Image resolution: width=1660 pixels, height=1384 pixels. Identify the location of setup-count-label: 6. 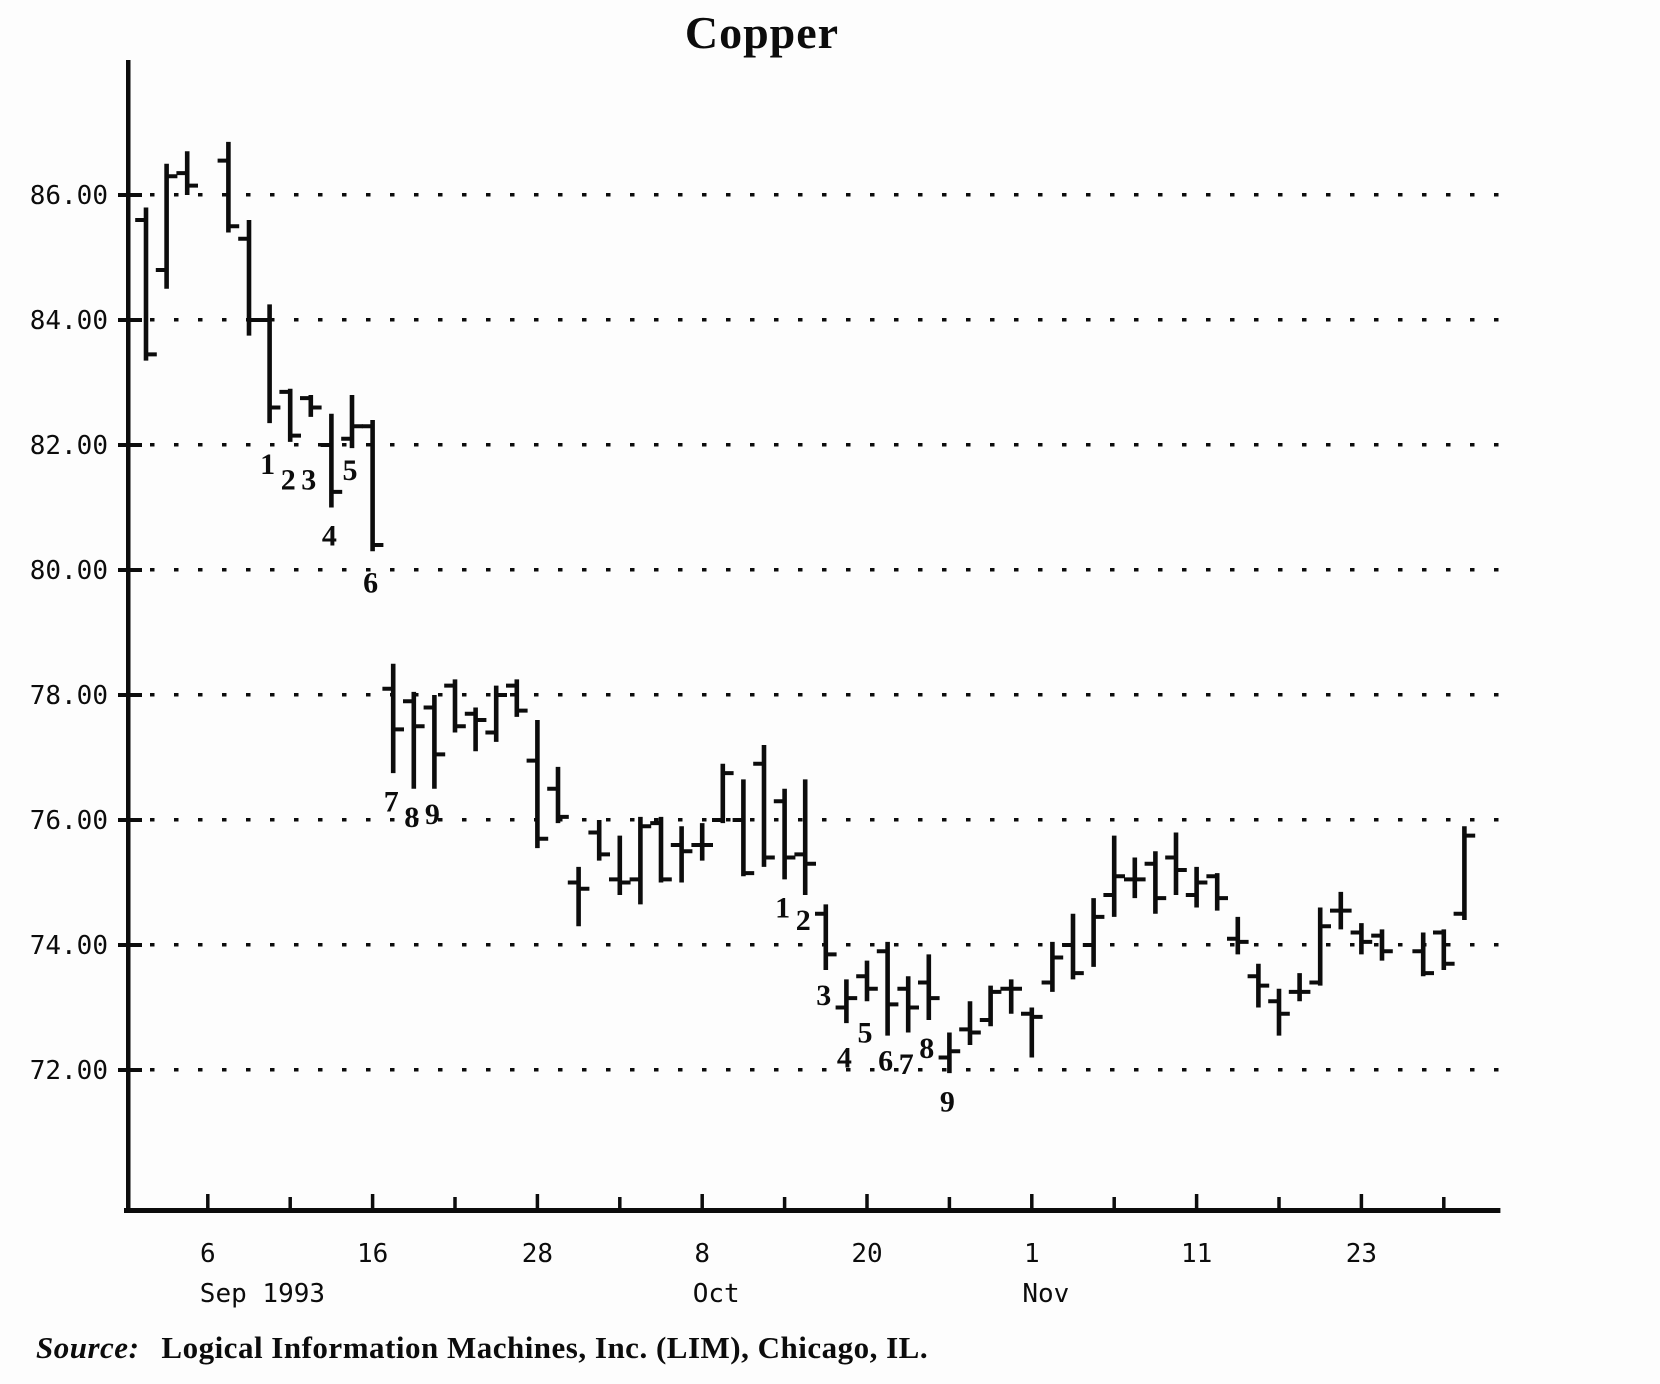
(370, 583).